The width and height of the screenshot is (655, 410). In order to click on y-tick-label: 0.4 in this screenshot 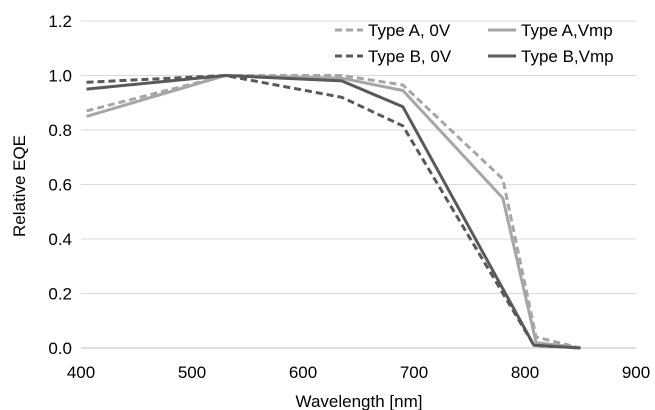, I will do `click(60, 239)`.